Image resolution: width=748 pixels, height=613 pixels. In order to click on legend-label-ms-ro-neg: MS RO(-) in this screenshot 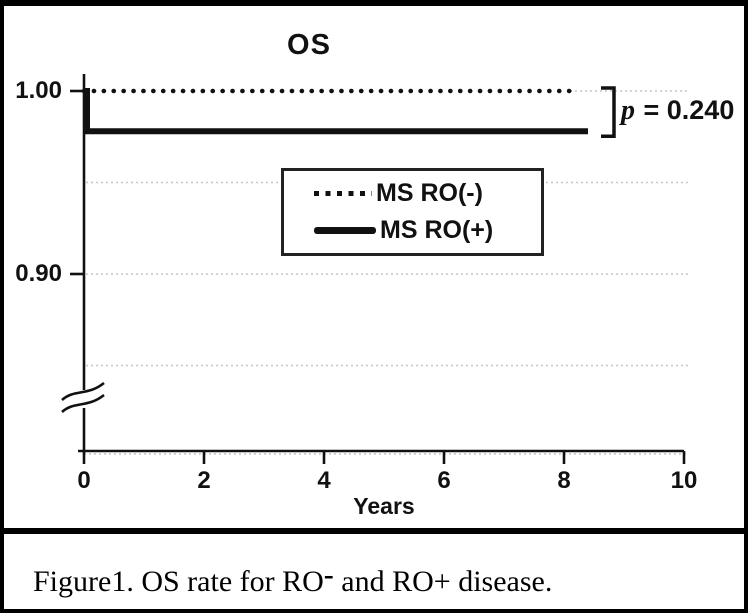, I will do `click(429, 193)`.